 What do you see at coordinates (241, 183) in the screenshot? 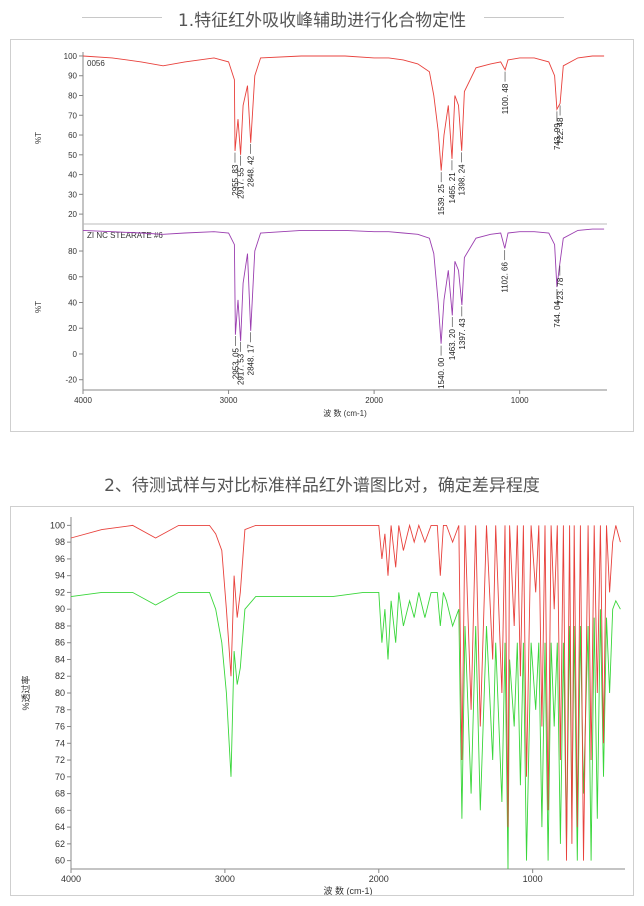
I see `peak-label: 2917. 55` at bounding box center [241, 183].